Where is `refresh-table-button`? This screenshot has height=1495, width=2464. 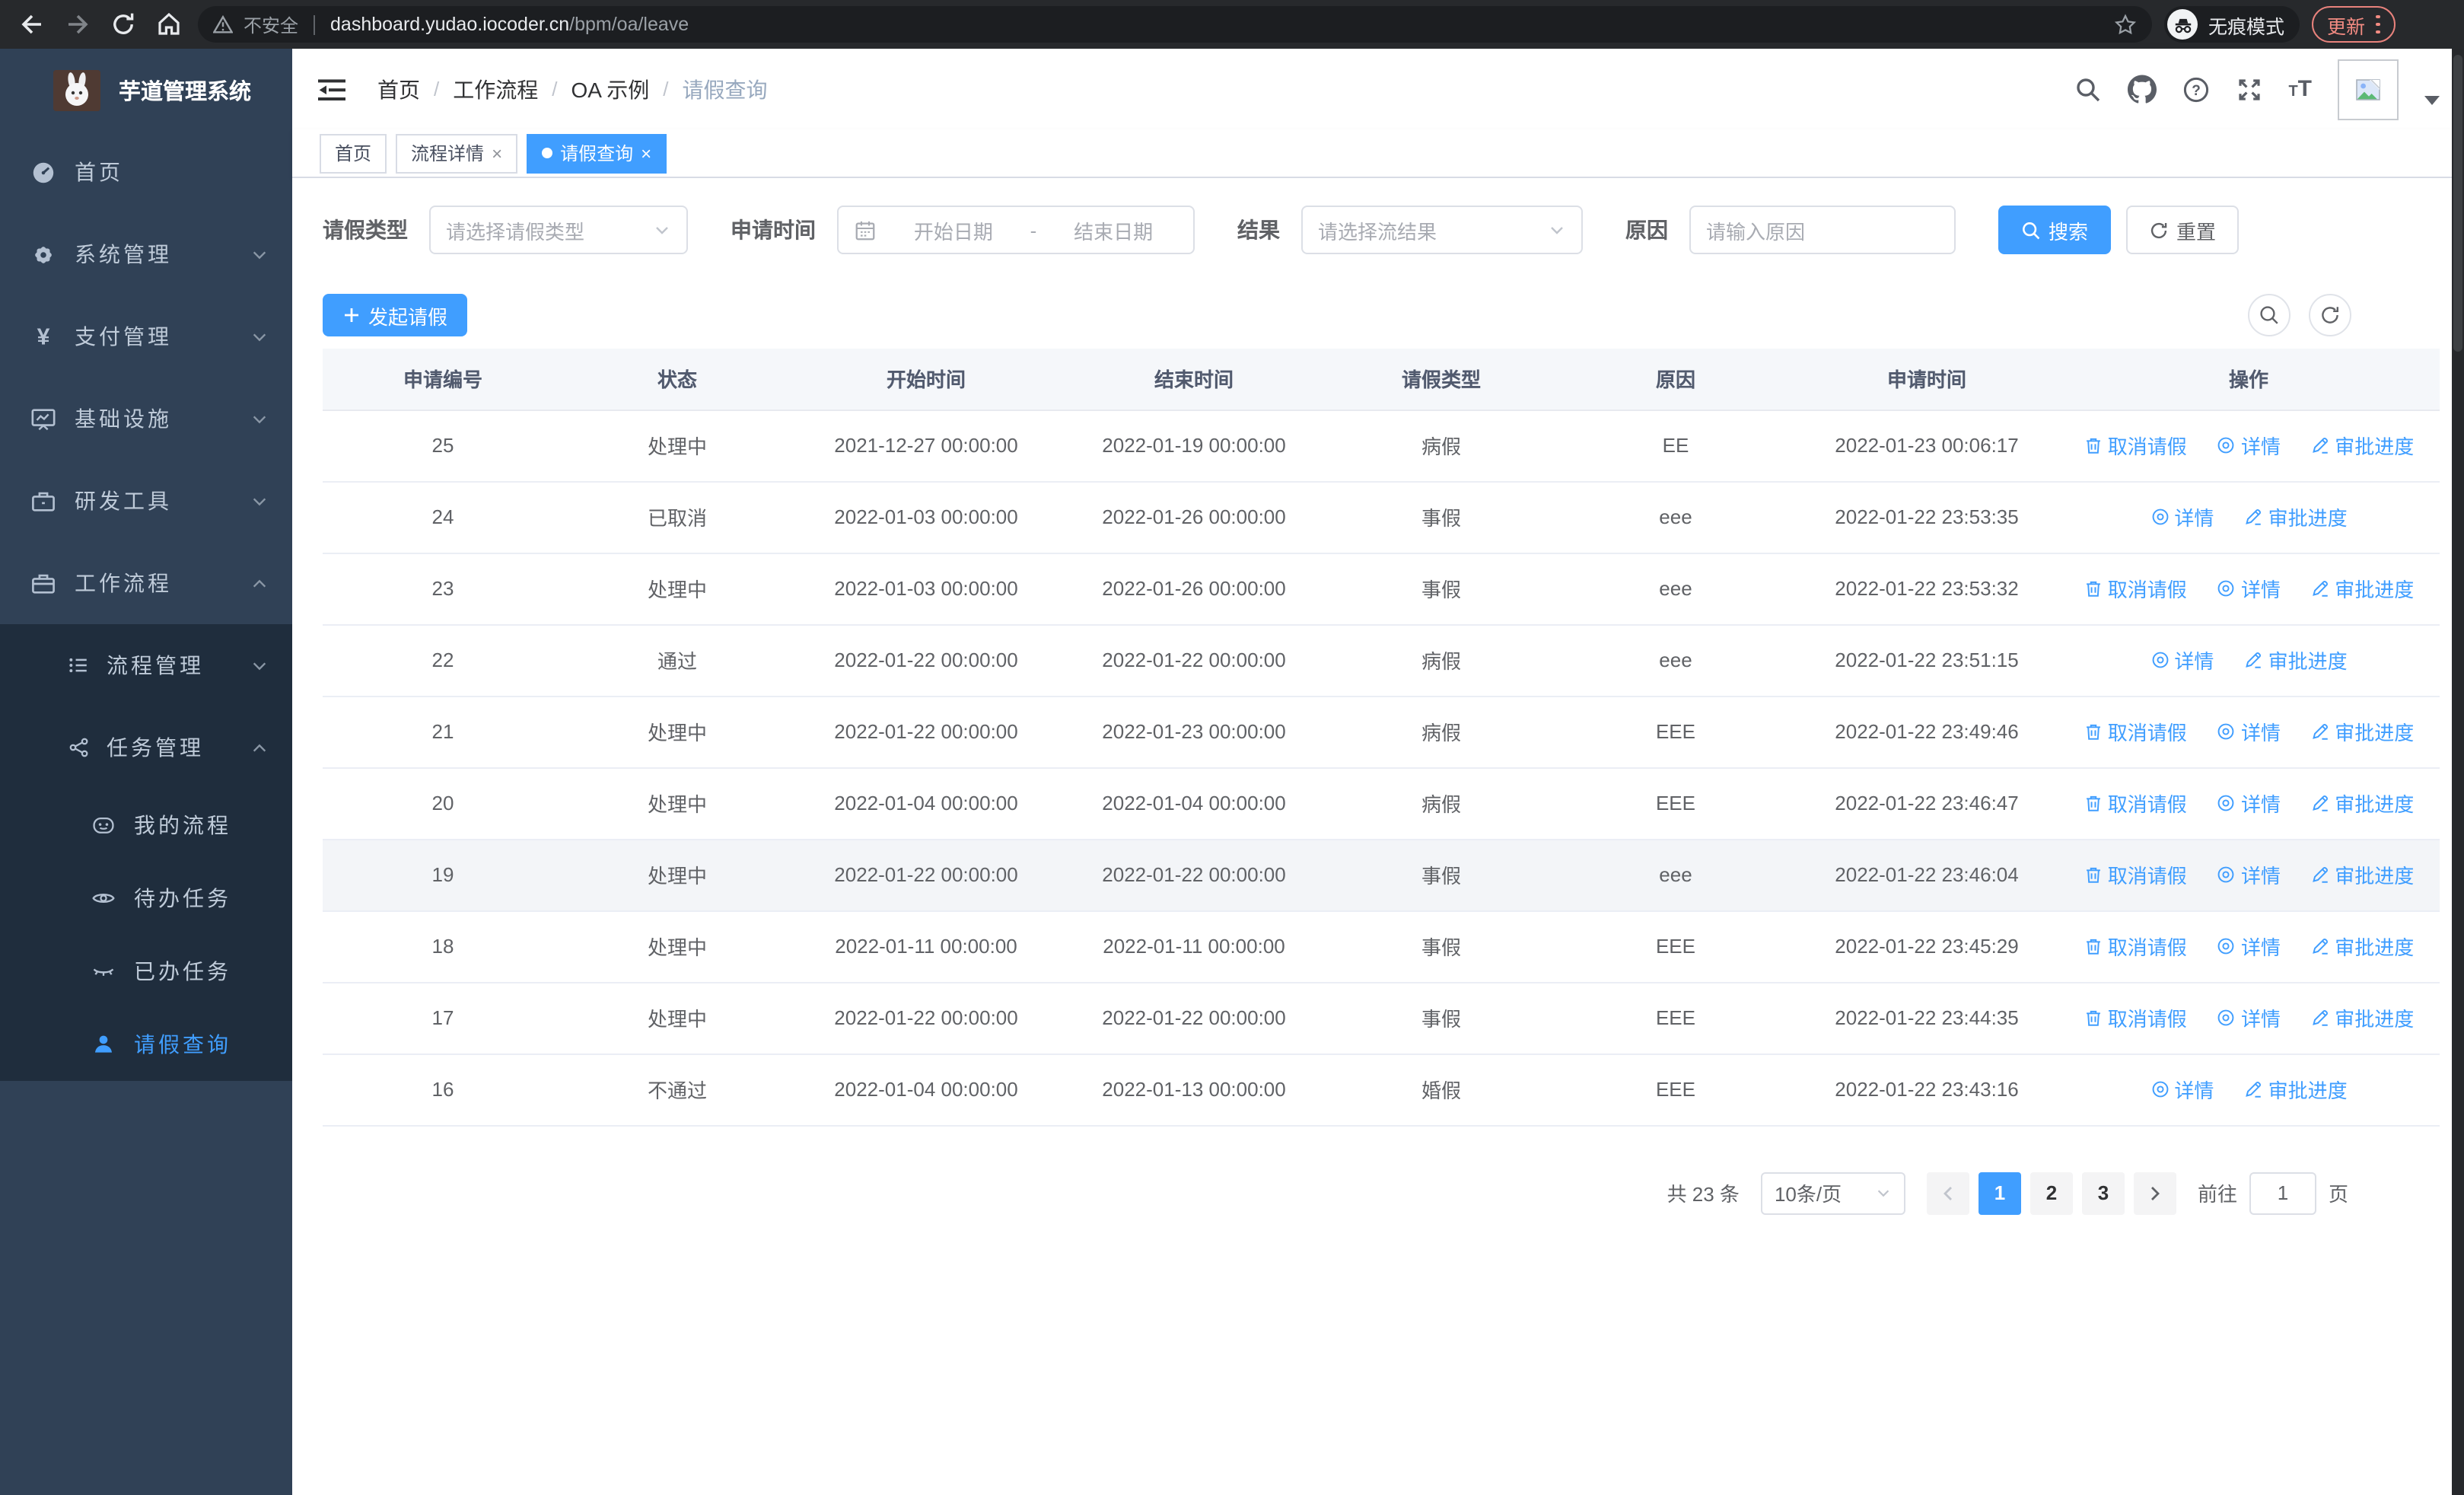 refresh-table-button is located at coordinates (2330, 315).